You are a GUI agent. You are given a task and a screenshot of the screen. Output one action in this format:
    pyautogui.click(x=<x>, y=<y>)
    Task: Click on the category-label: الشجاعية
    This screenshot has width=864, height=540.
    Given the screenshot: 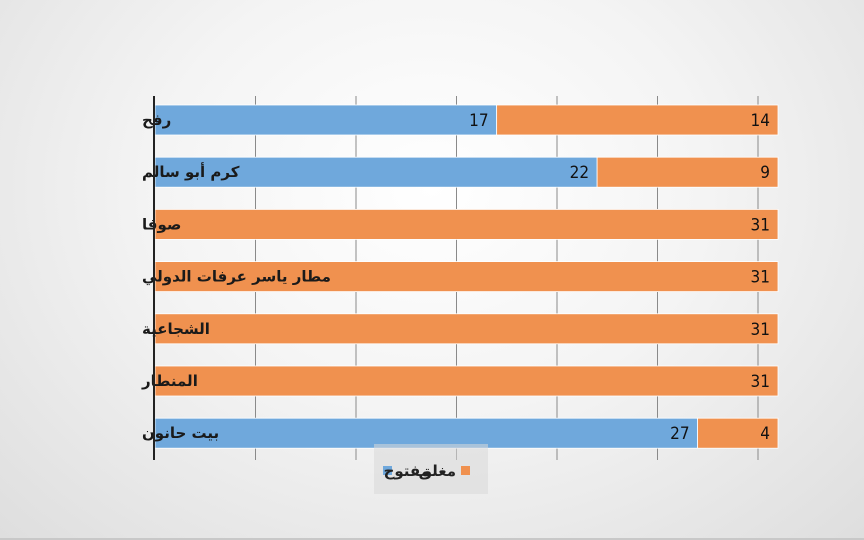 What is the action you would take?
    pyautogui.click(x=176, y=329)
    